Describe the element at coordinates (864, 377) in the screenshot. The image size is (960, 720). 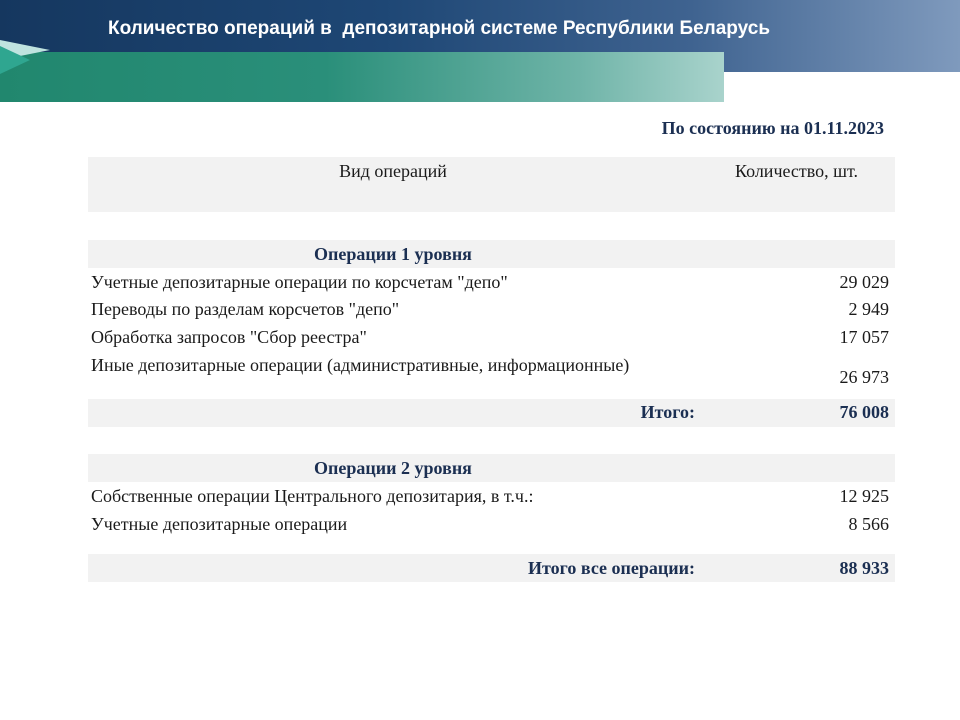
I see `row-value: 26 973` at that location.